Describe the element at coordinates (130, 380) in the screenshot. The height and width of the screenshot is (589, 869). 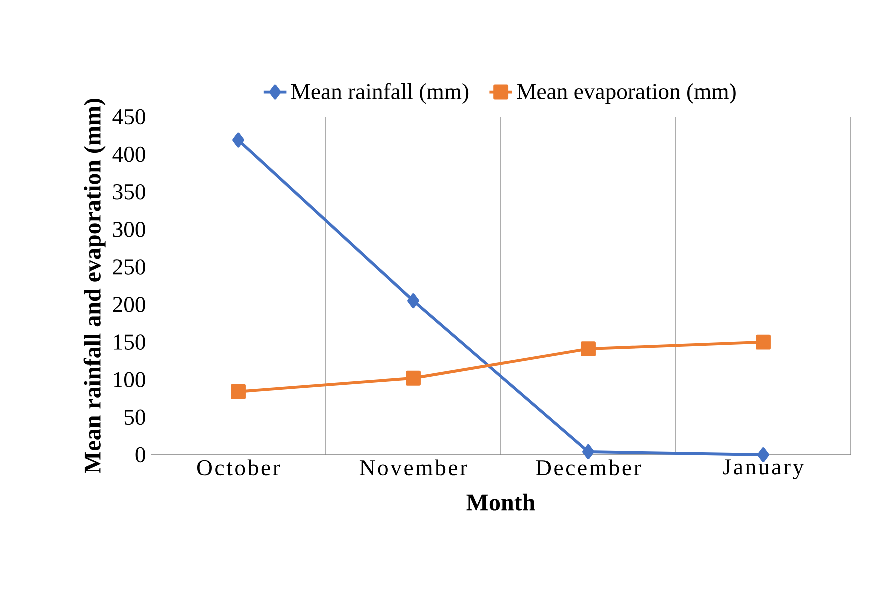
I see `y-tick-label: 100` at that location.